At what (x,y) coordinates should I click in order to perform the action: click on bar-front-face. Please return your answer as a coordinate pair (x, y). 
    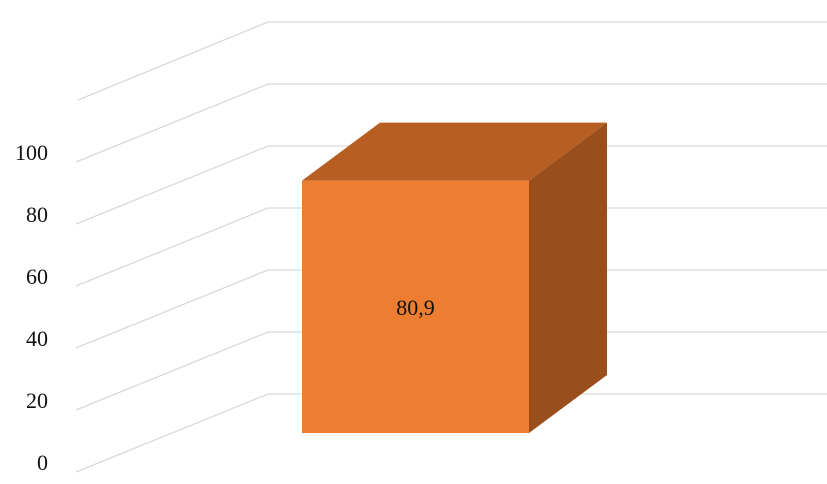
    Looking at the image, I should click on (415, 306).